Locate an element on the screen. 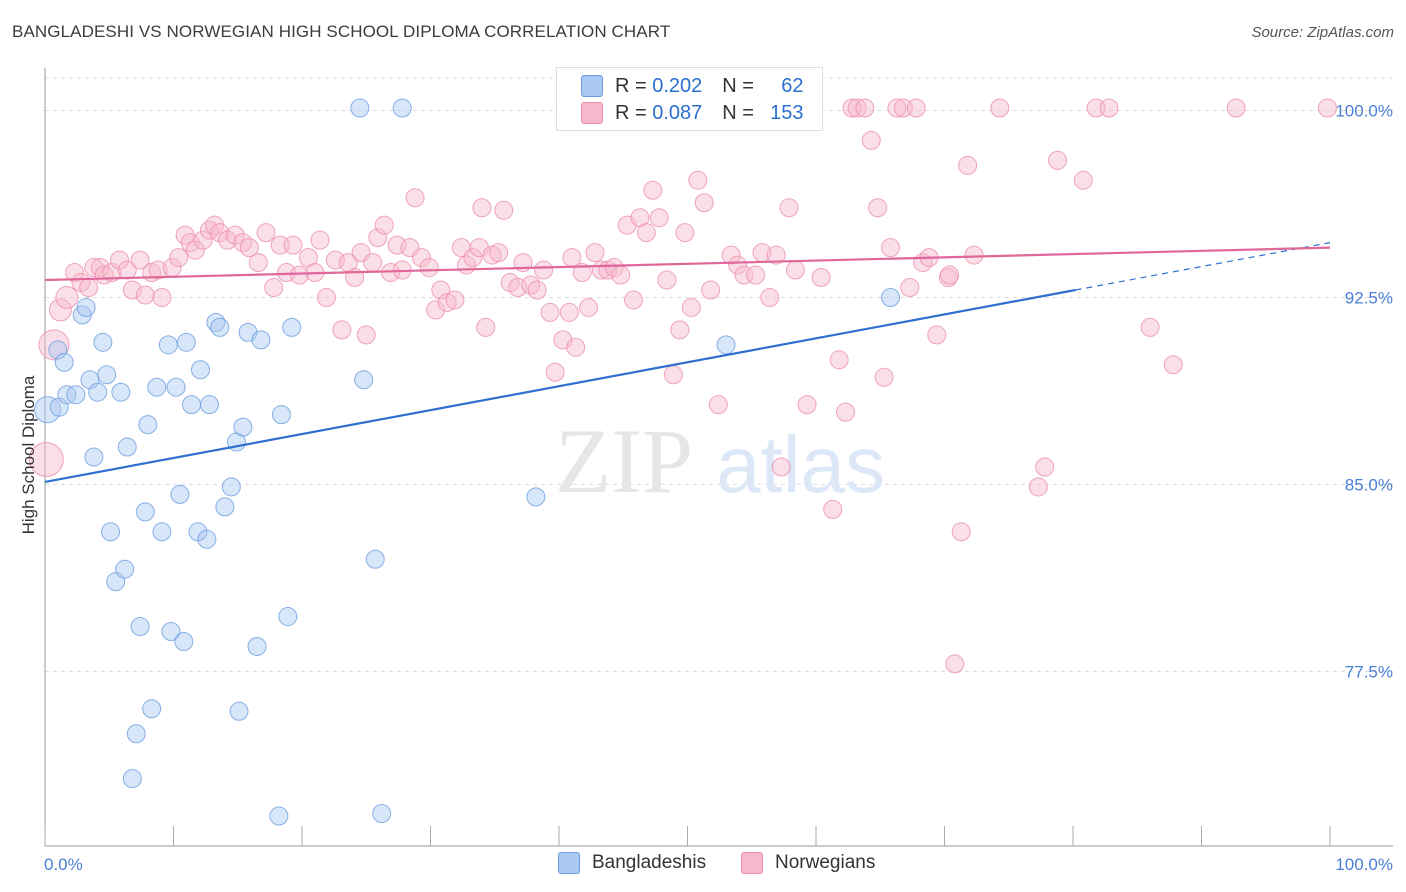  legend-r-label: R = is located at coordinates (631, 112).